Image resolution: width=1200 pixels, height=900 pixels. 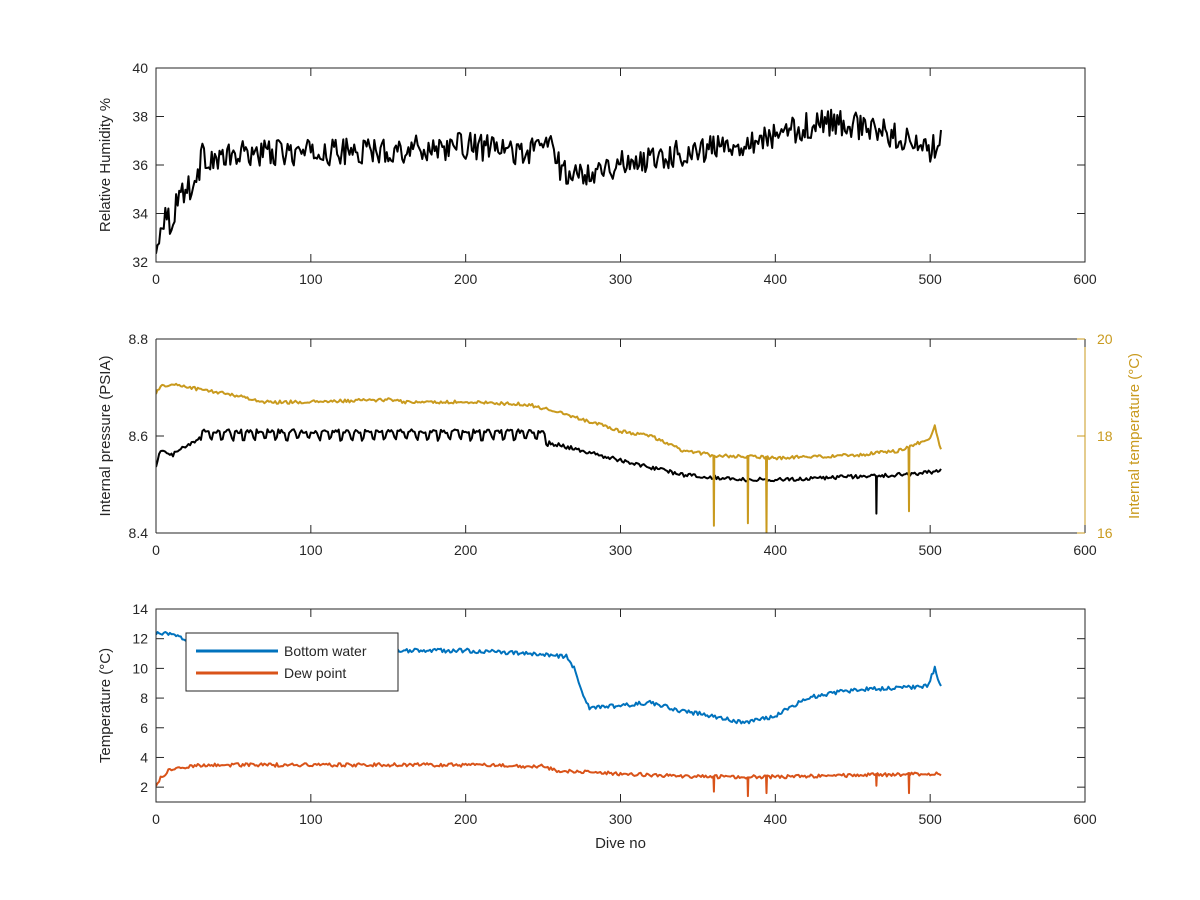 What do you see at coordinates (140, 639) in the screenshot?
I see `y-tick-label: 12` at bounding box center [140, 639].